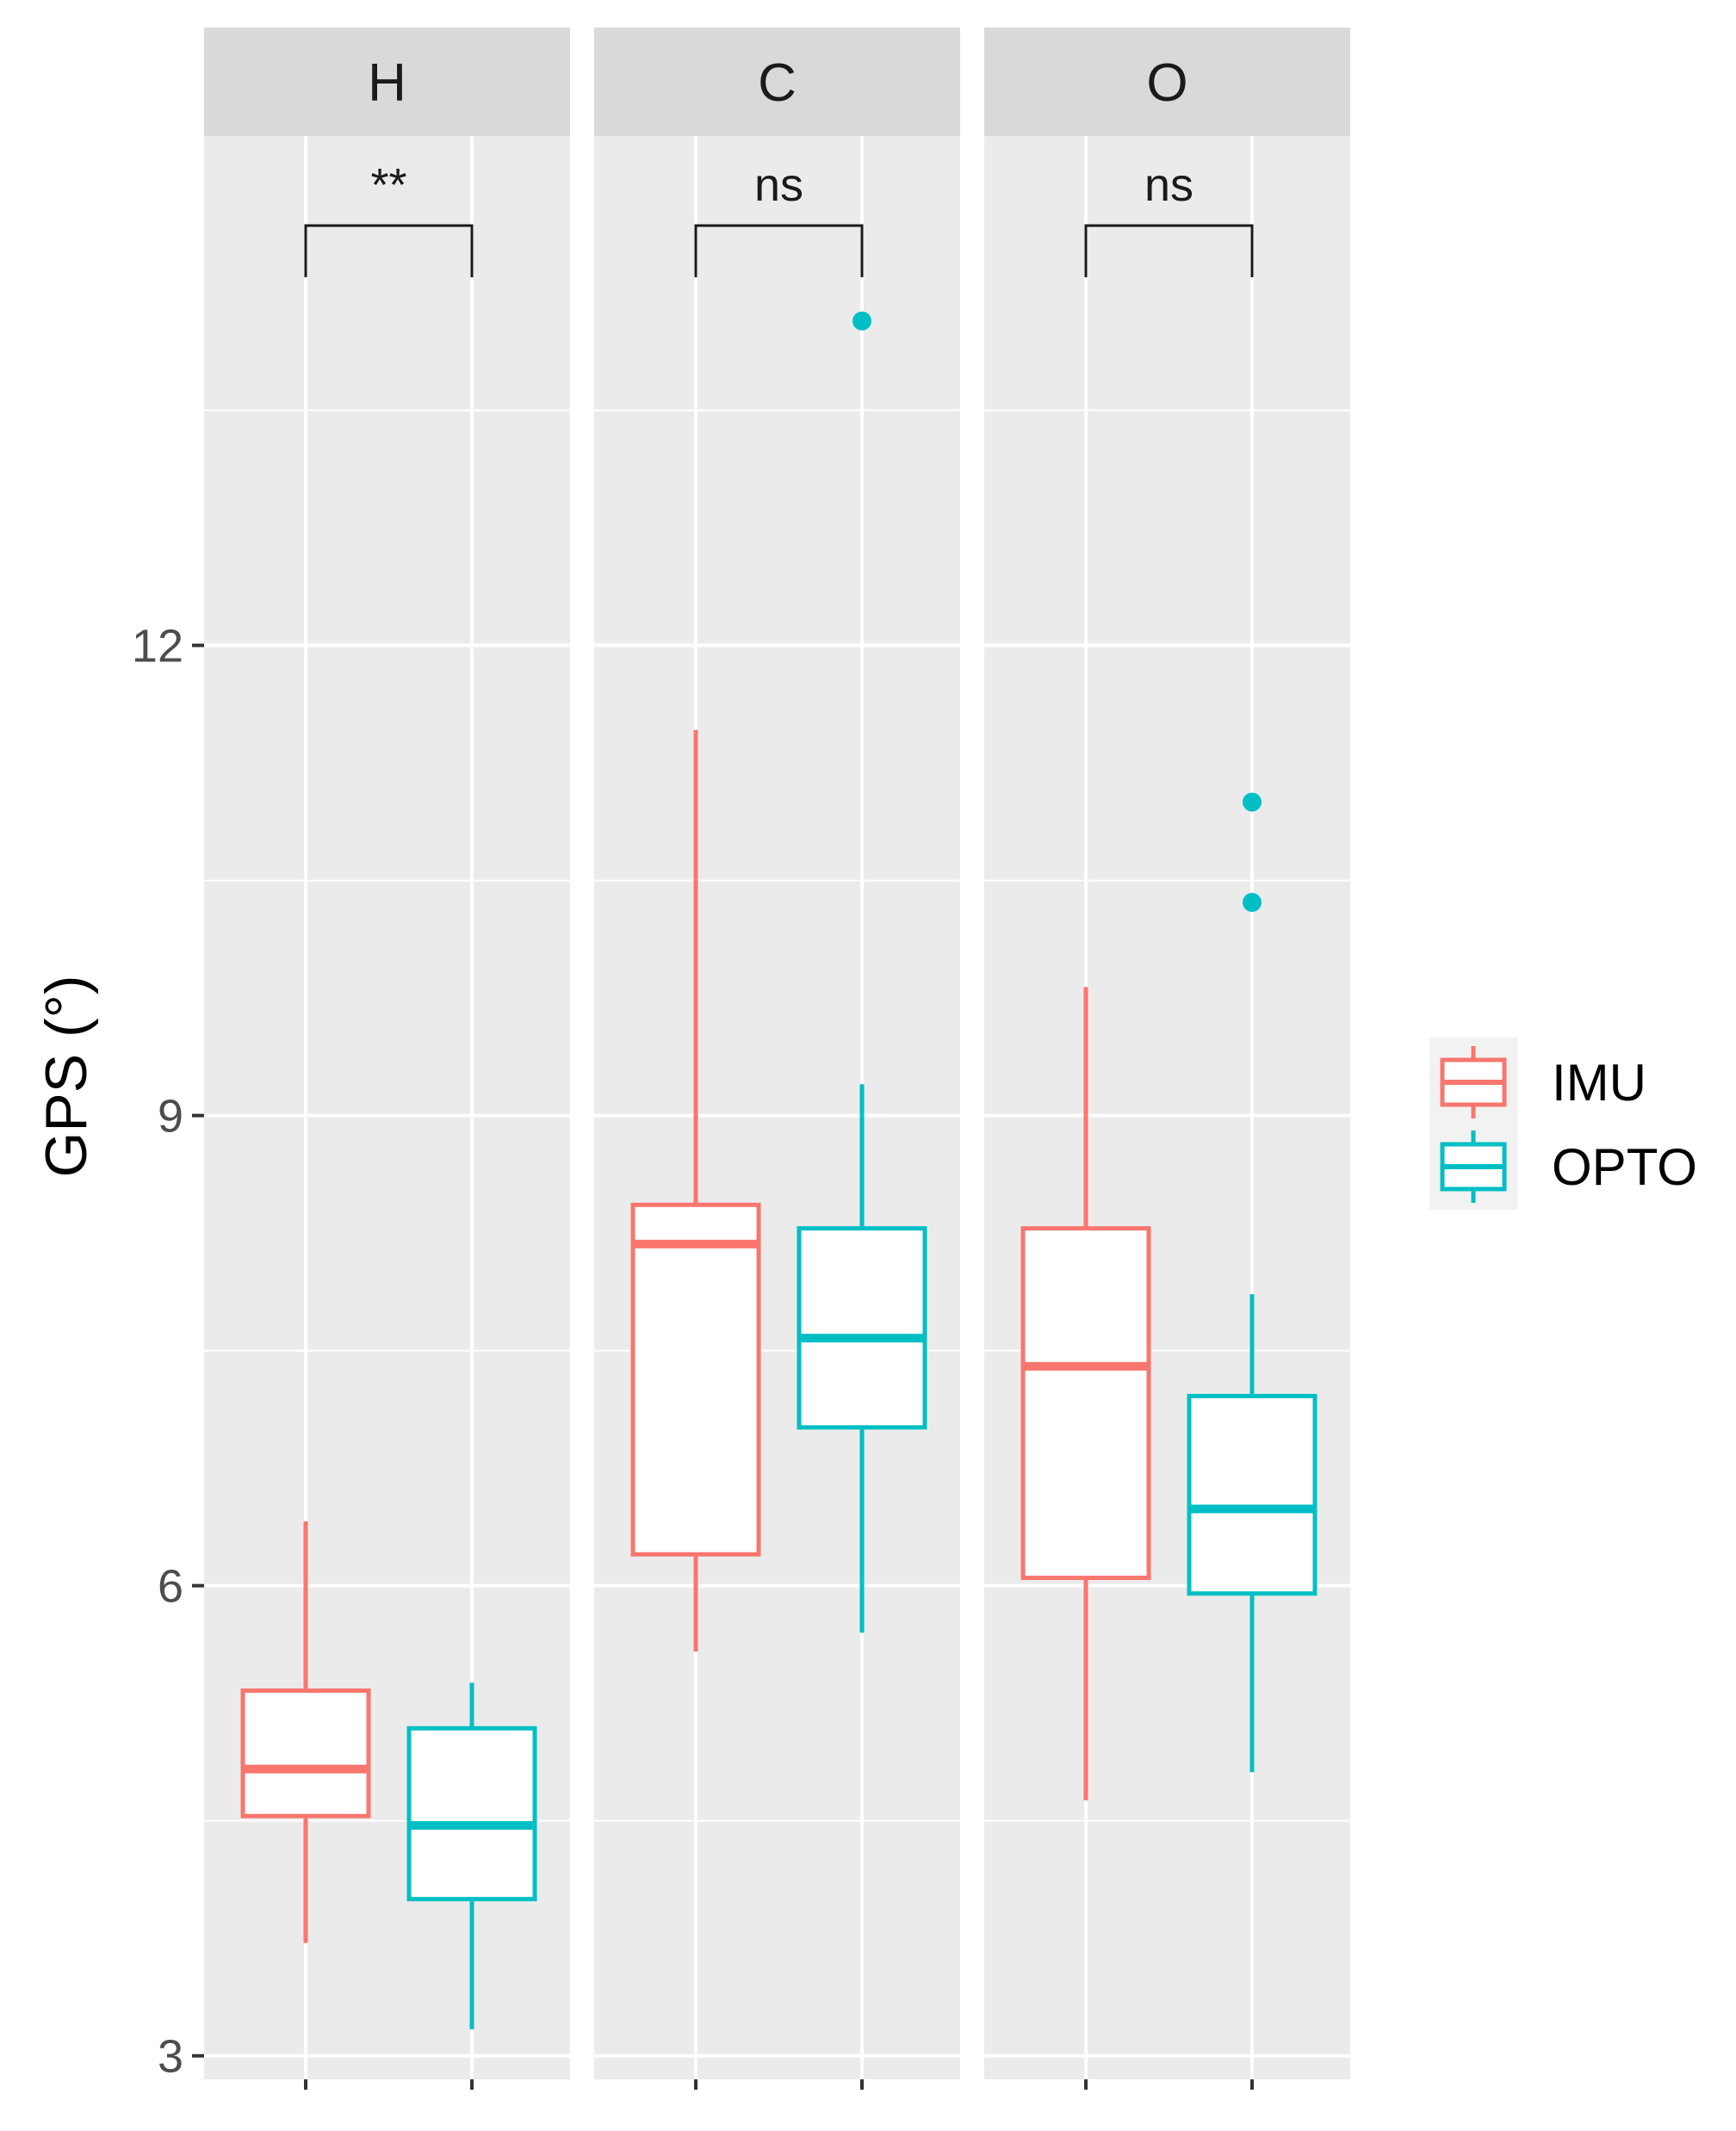 This screenshot has height=2131, width=1736. What do you see at coordinates (170, 2057) in the screenshot?
I see `y-tick-label: 3` at bounding box center [170, 2057].